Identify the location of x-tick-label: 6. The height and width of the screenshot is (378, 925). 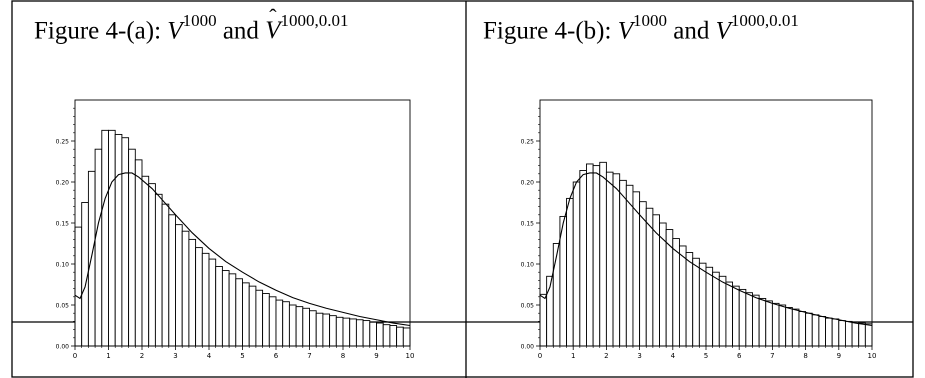
(276, 356).